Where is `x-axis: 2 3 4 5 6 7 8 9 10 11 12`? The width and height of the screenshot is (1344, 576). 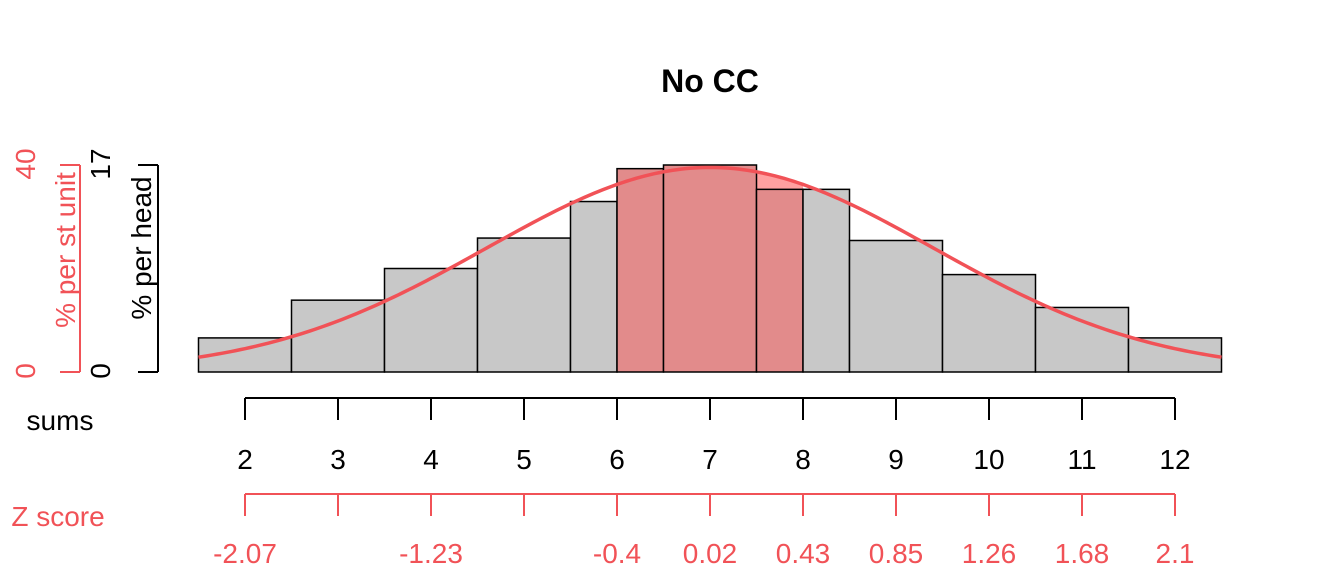
x-axis: 2 3 4 5 6 7 8 9 10 11 12 is located at coordinates (714, 436).